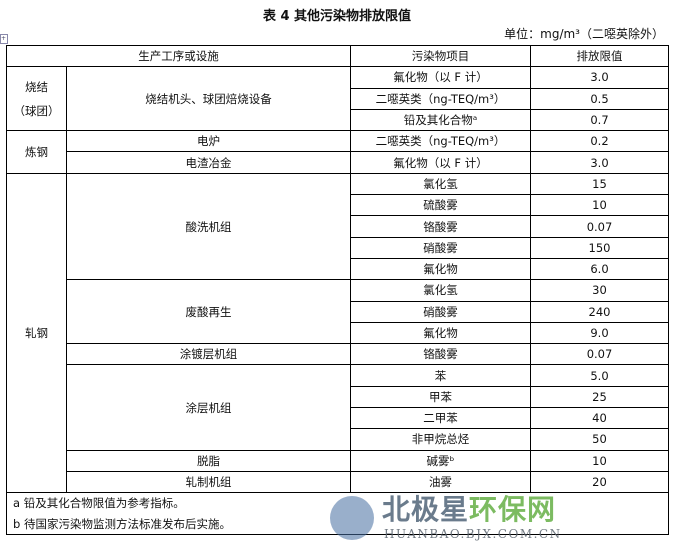  What do you see at coordinates (338, 247) in the screenshot?
I see `table-row: 硝酸雾 150` at bounding box center [338, 247].